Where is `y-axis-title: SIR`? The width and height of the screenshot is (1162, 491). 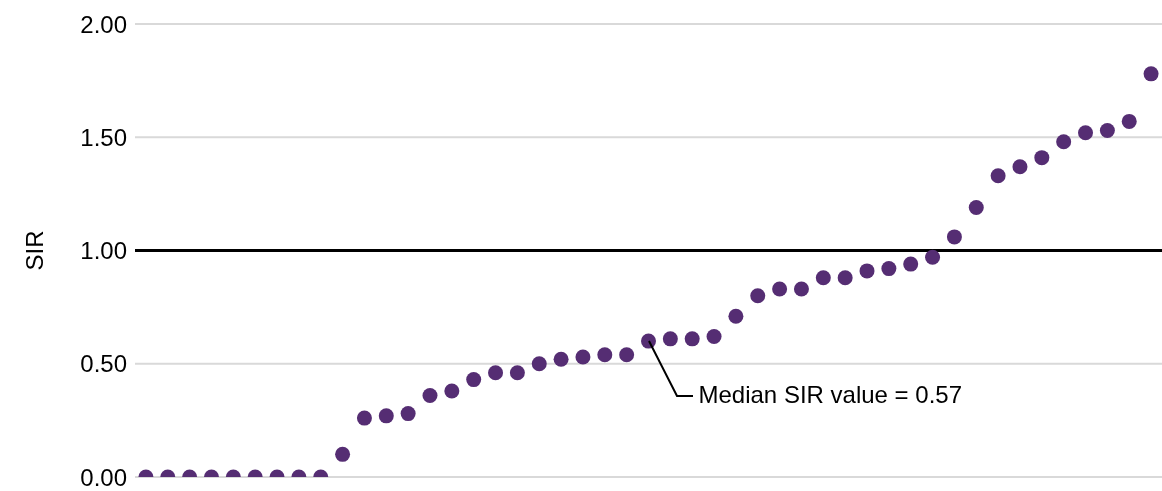
y-axis-title: SIR is located at coordinates (34, 250).